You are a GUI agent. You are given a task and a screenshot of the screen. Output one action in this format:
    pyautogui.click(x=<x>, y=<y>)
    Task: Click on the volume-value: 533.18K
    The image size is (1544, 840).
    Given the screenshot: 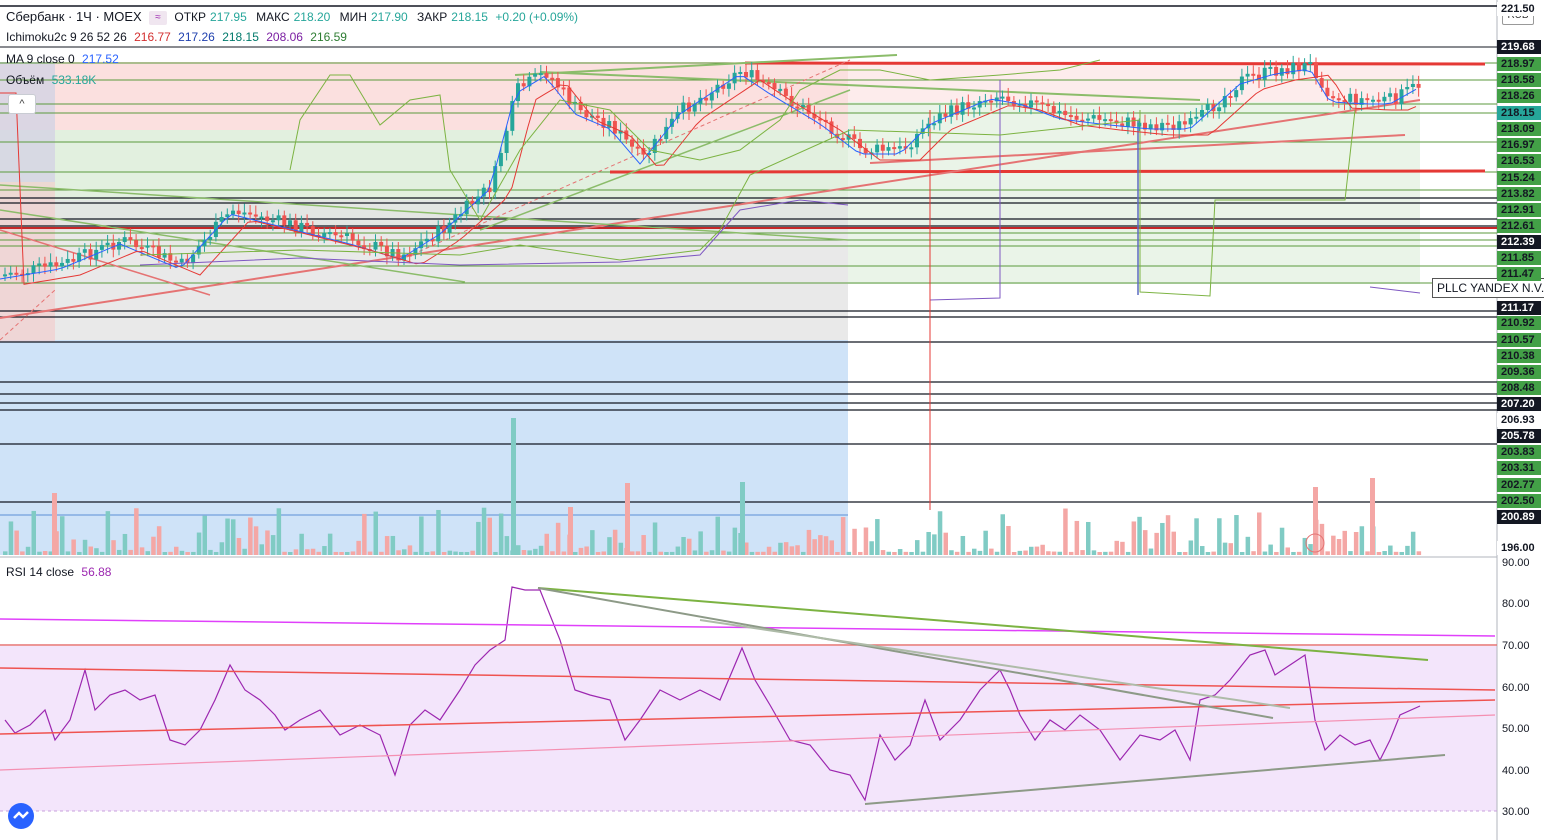 What is the action you would take?
    pyautogui.click(x=74, y=80)
    